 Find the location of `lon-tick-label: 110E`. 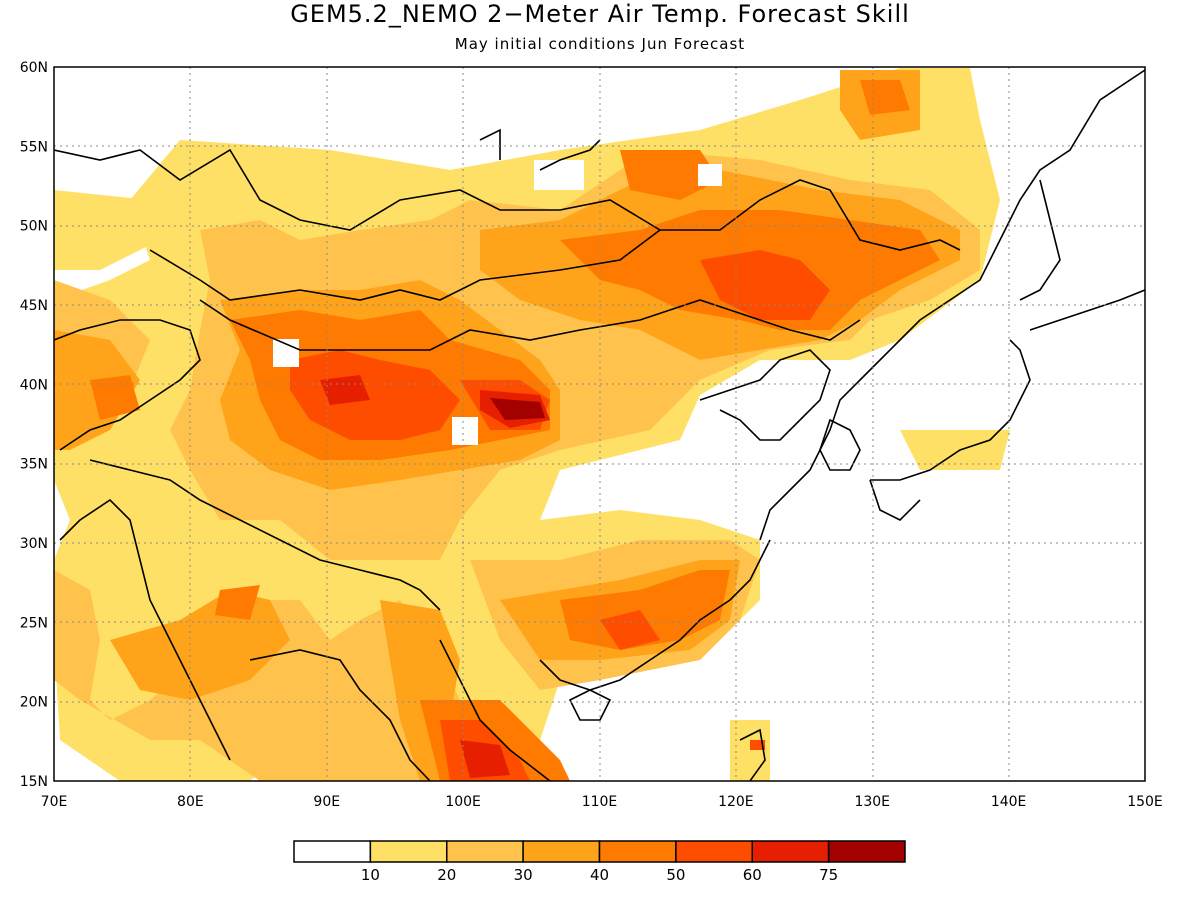

lon-tick-label: 110E is located at coordinates (600, 802).